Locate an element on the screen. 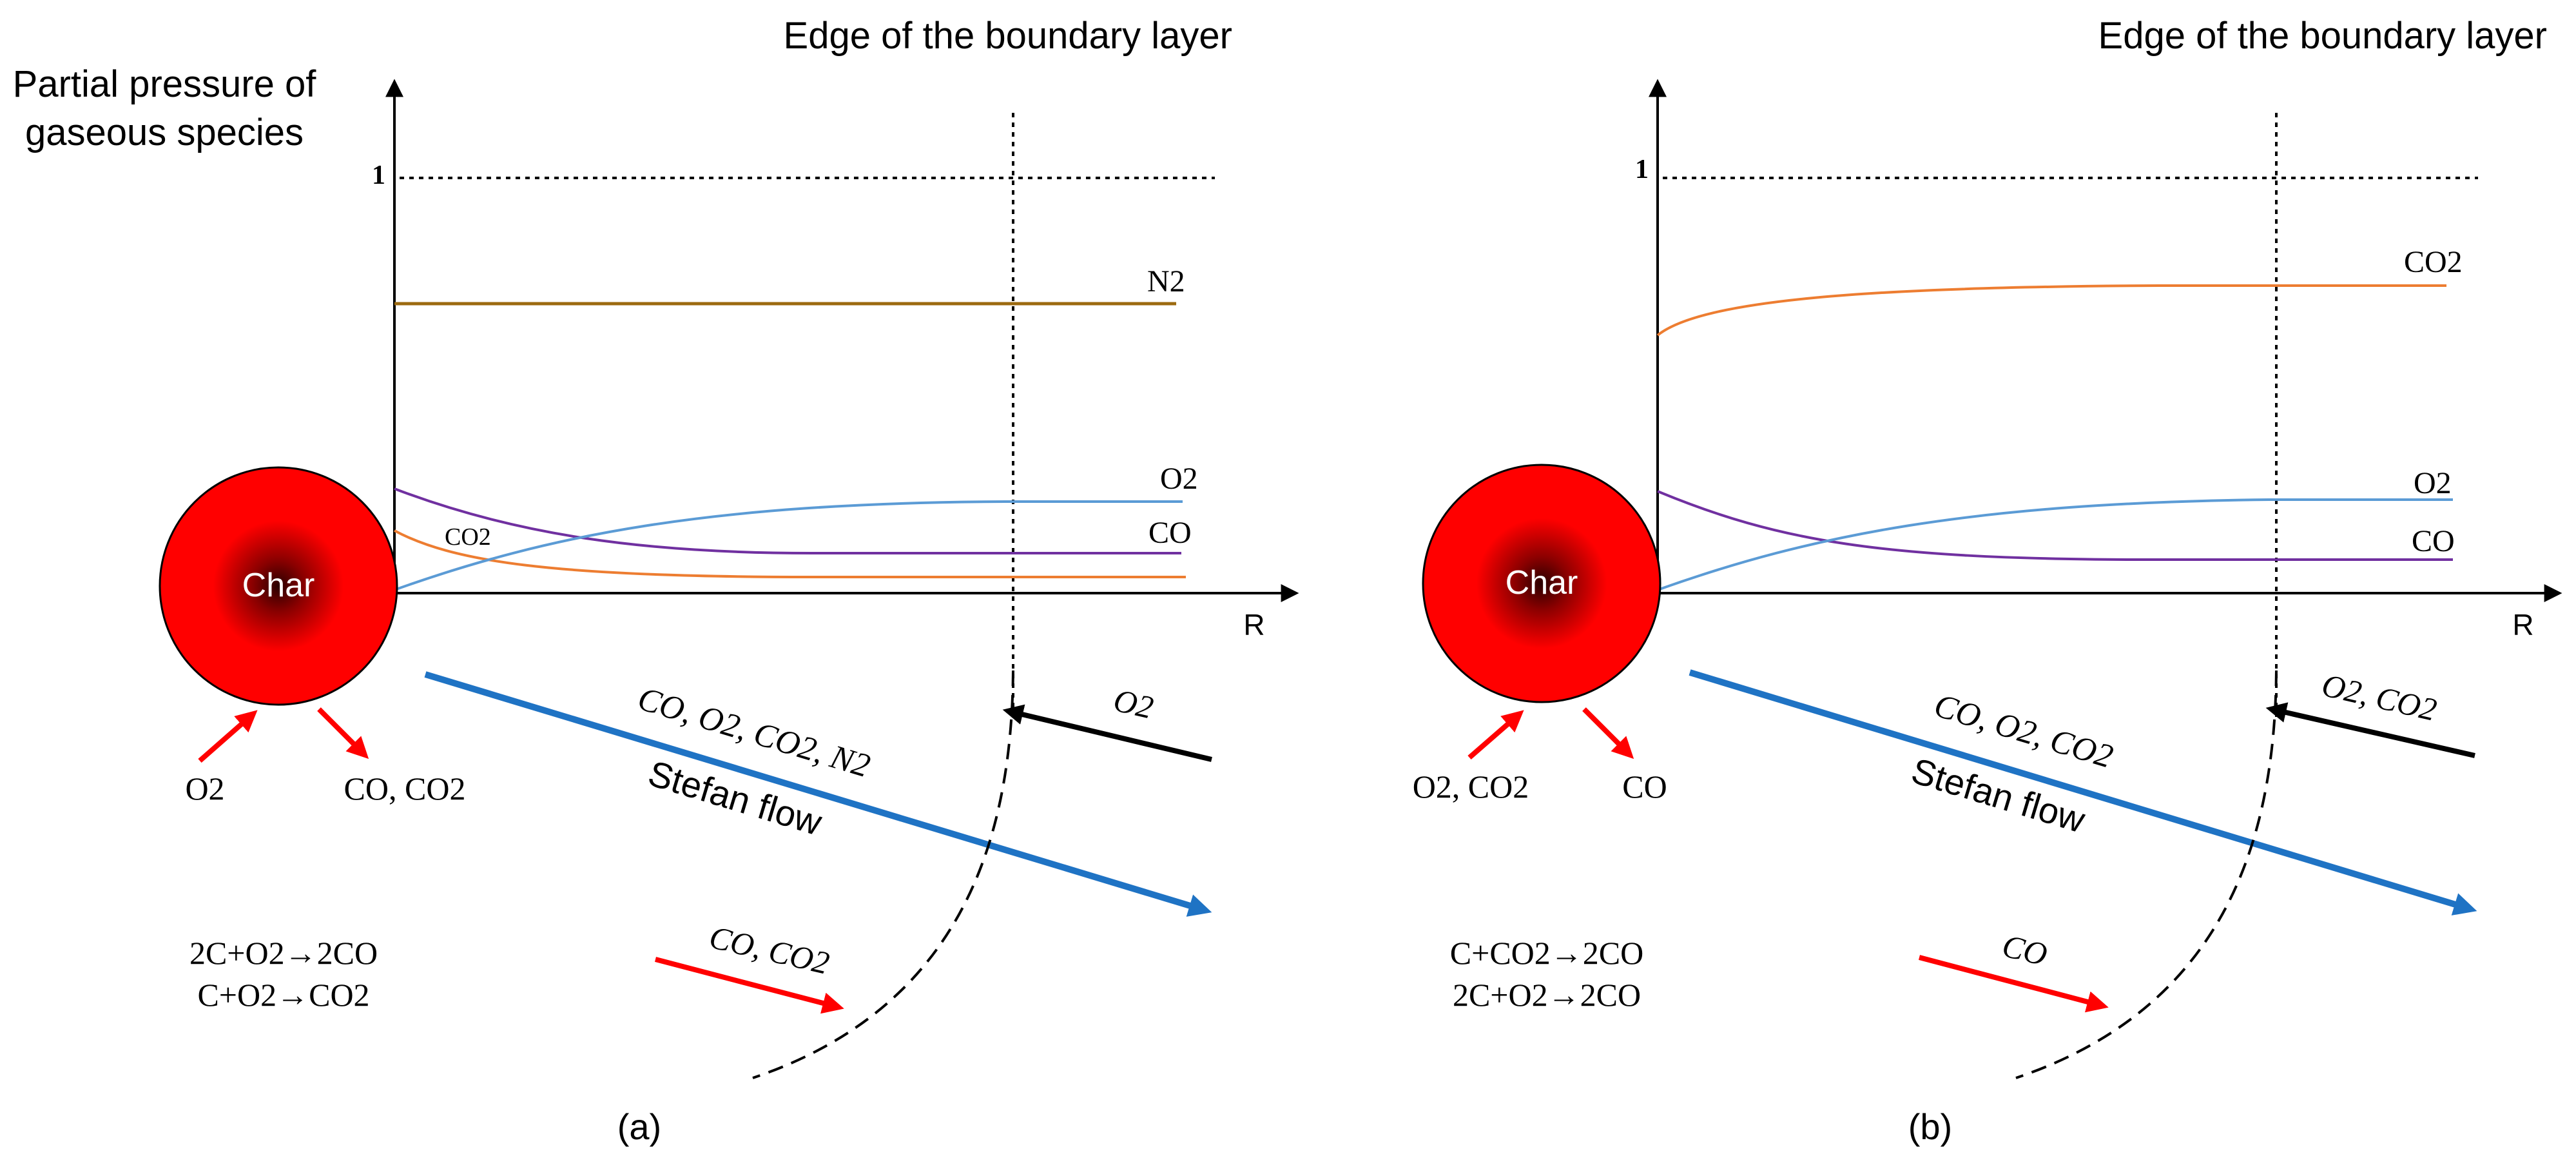 The height and width of the screenshot is (1165, 2576). reaction-1-a: 2C+O2→2CO is located at coordinates (283, 953).